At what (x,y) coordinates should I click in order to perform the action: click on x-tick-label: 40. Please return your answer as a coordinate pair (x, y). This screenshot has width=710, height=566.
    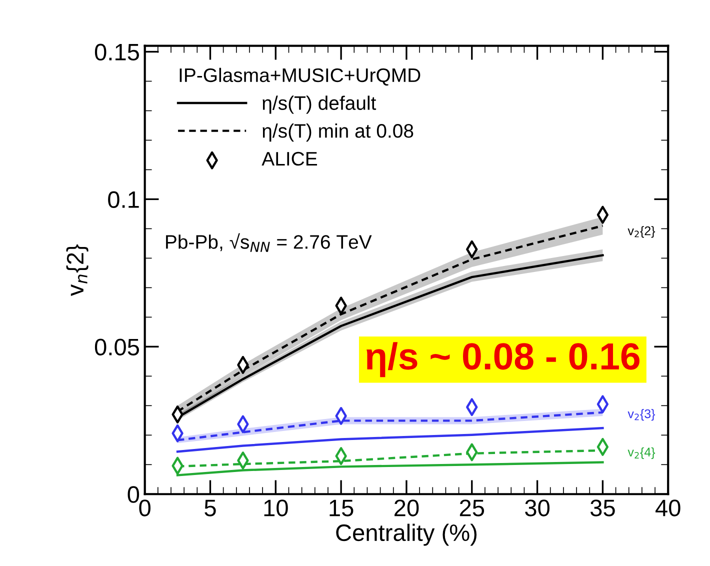
    Looking at the image, I should click on (668, 508).